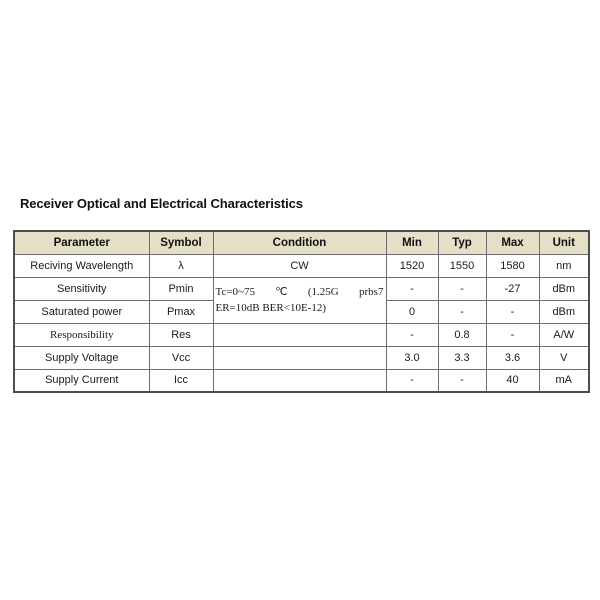 Image resolution: width=600 pixels, height=600 pixels. I want to click on cell-parameter: Responsibility, so click(81, 334).